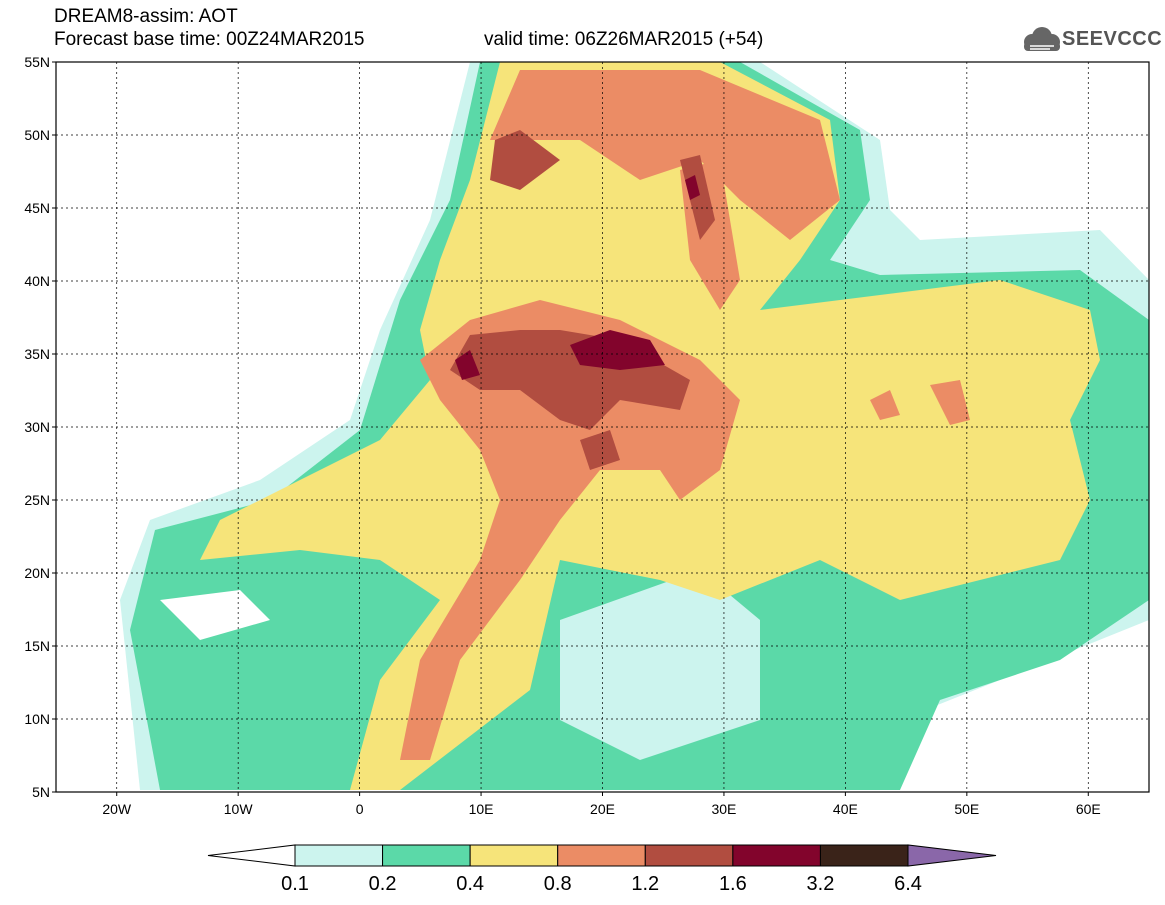 This screenshot has width=1165, height=905. I want to click on colorbar-label: 0.1, so click(295, 884).